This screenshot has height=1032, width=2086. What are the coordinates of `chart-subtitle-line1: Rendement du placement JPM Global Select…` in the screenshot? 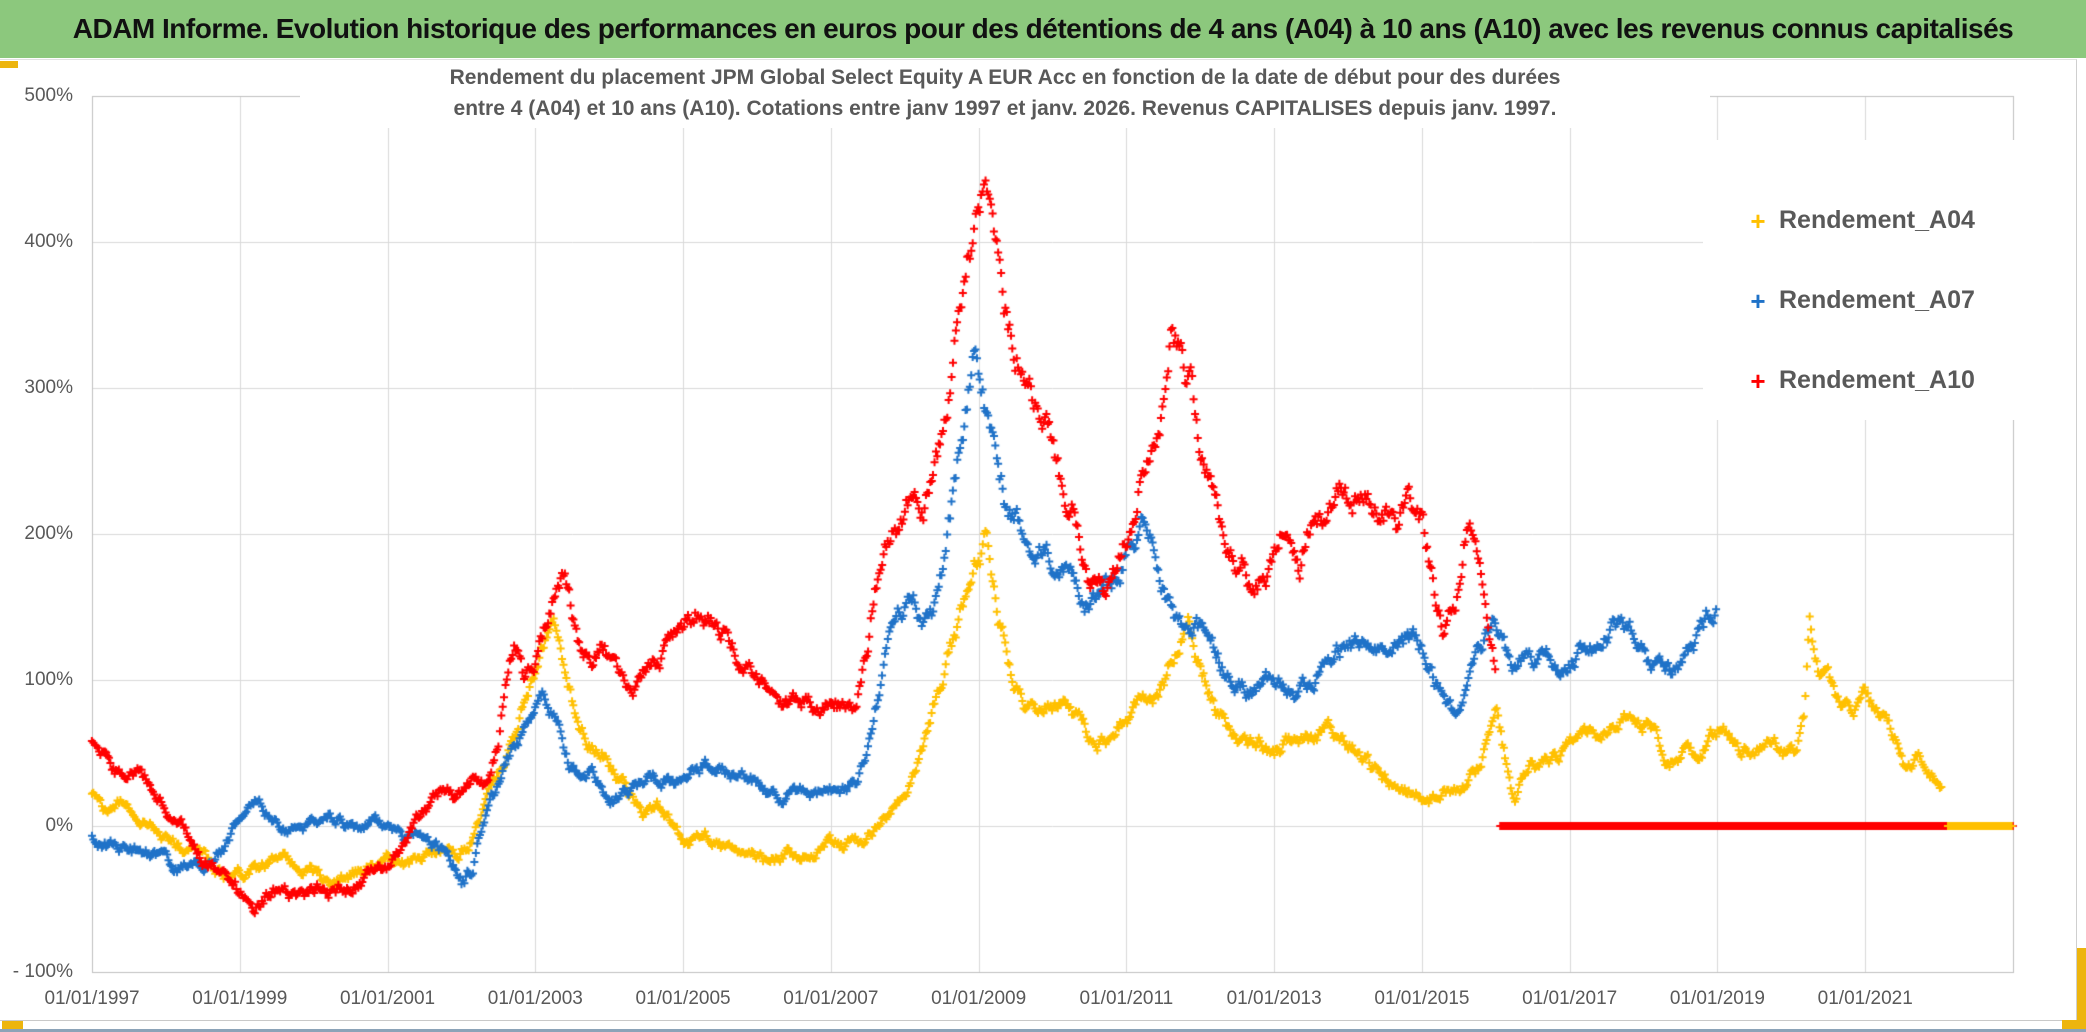 It's located at (1005, 77).